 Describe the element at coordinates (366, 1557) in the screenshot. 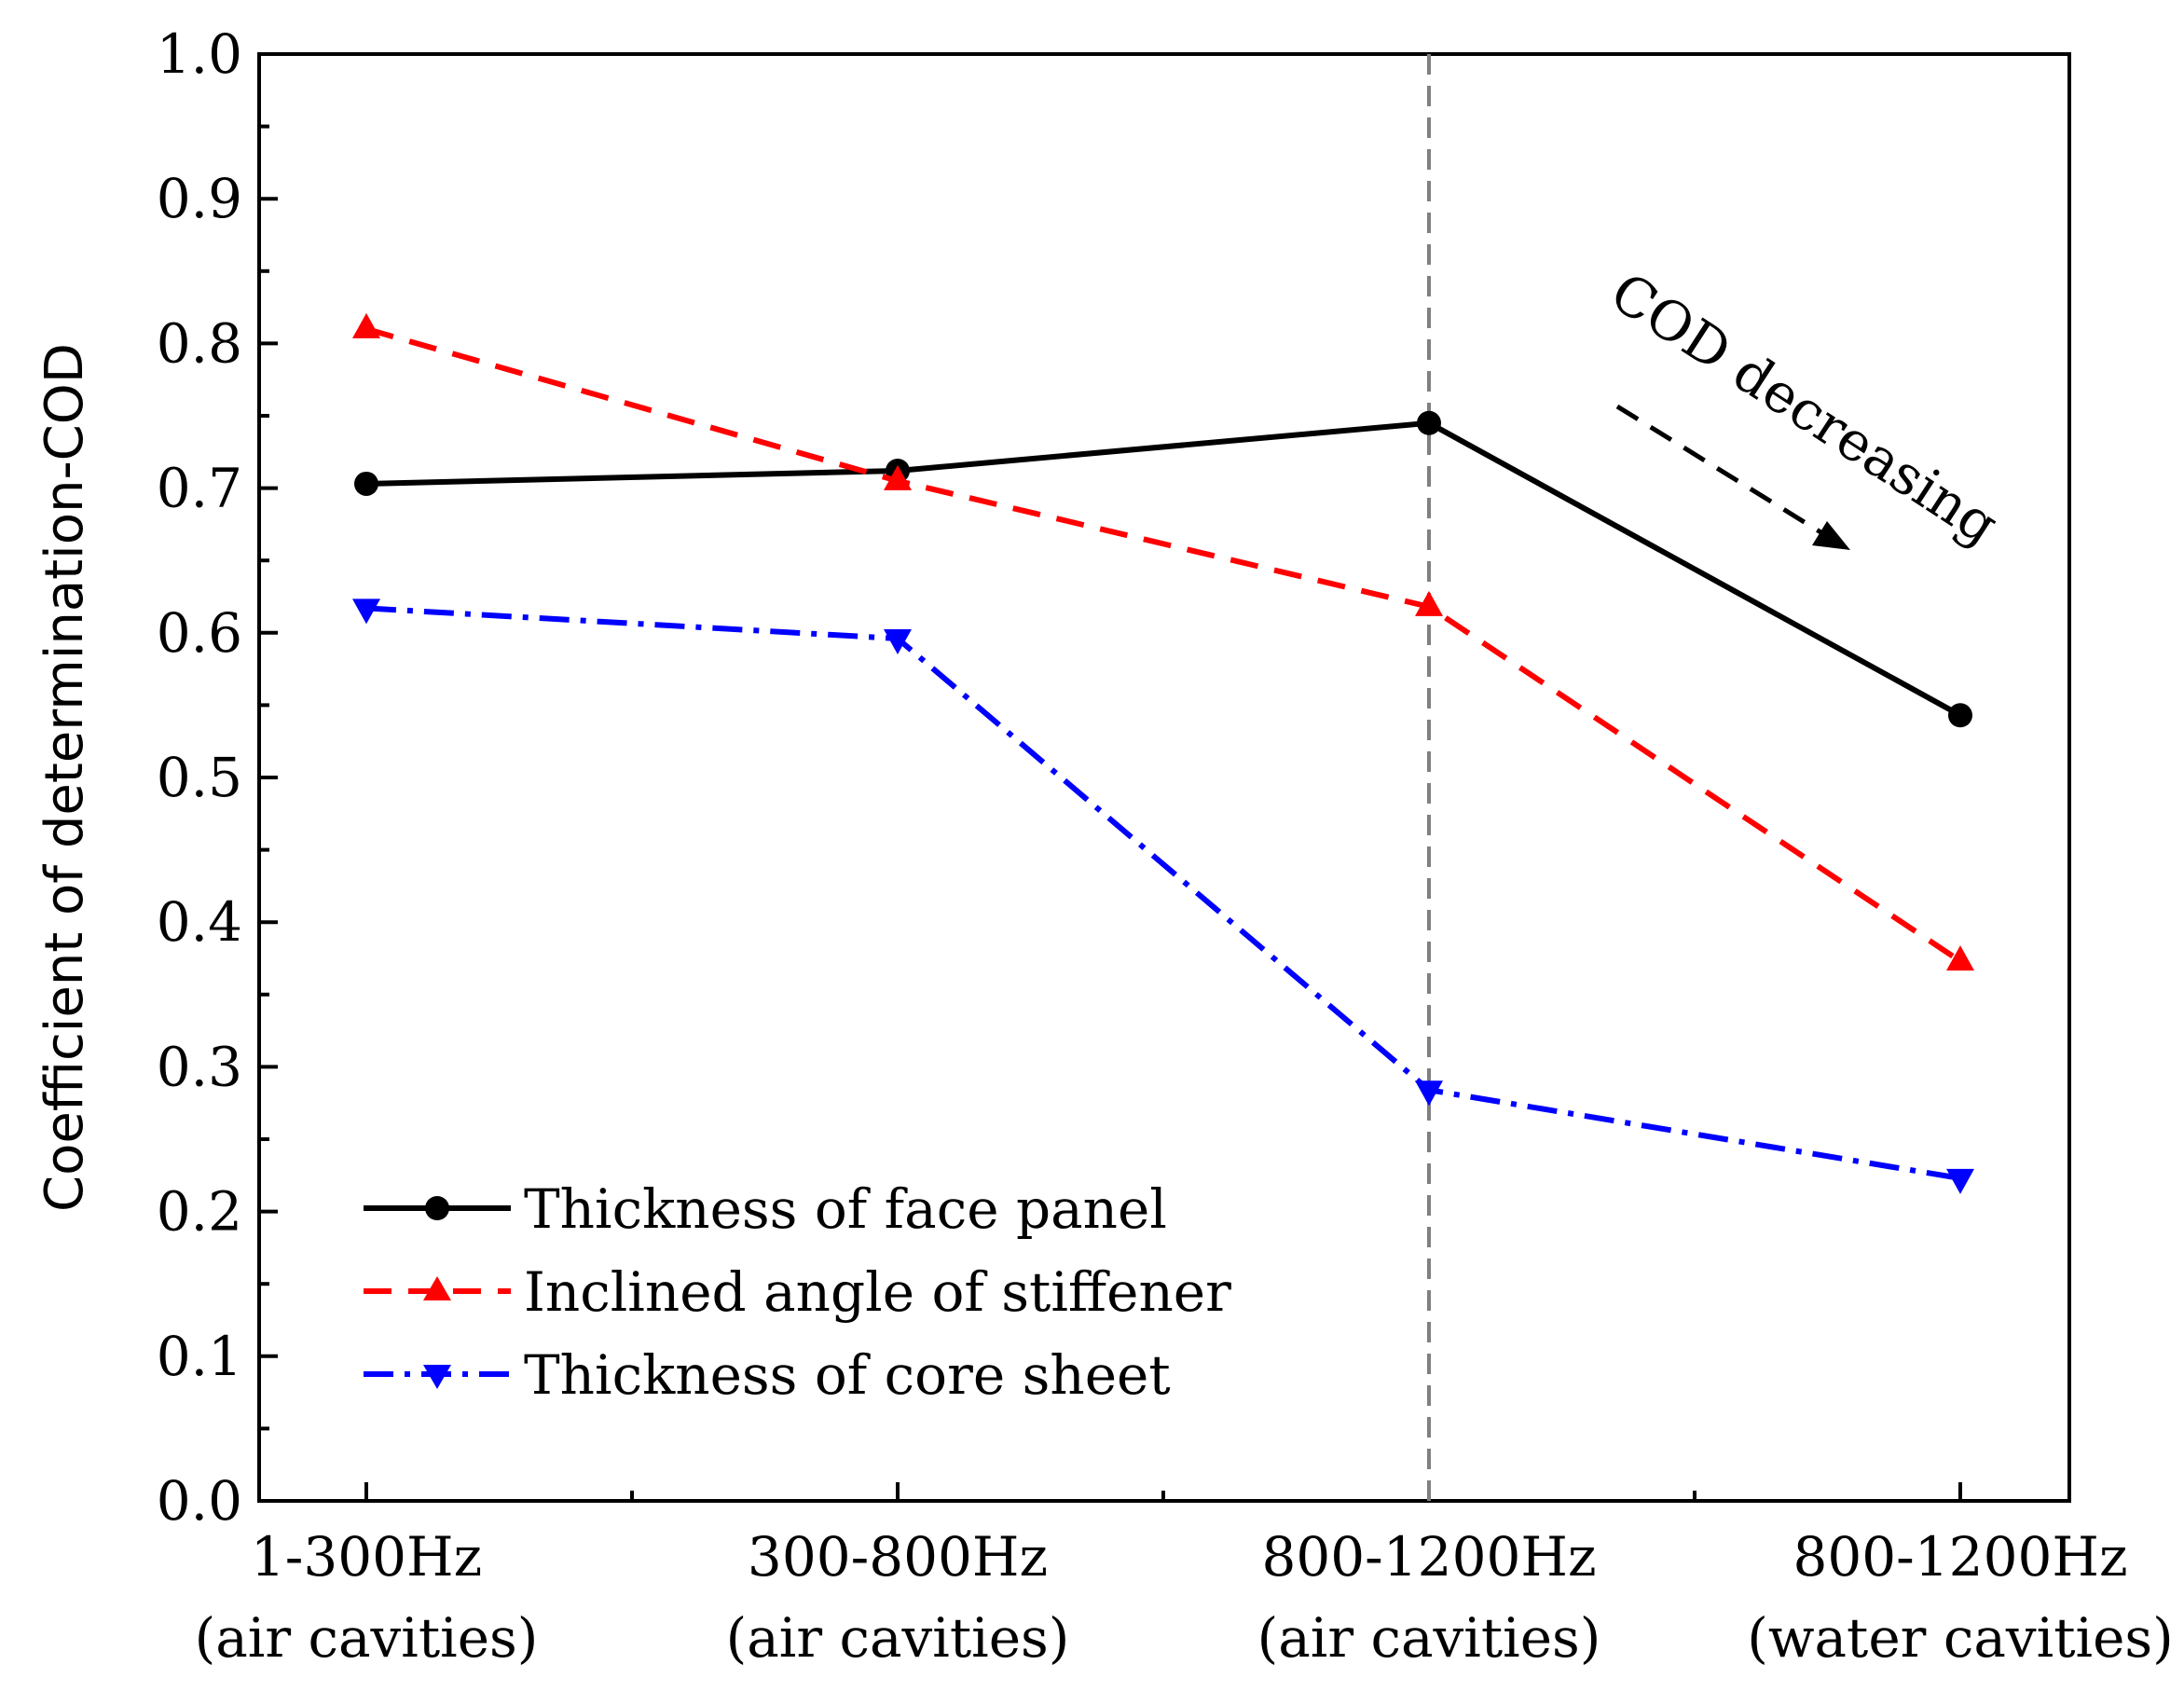

I see `x-tick-label: 1-300Hz` at that location.